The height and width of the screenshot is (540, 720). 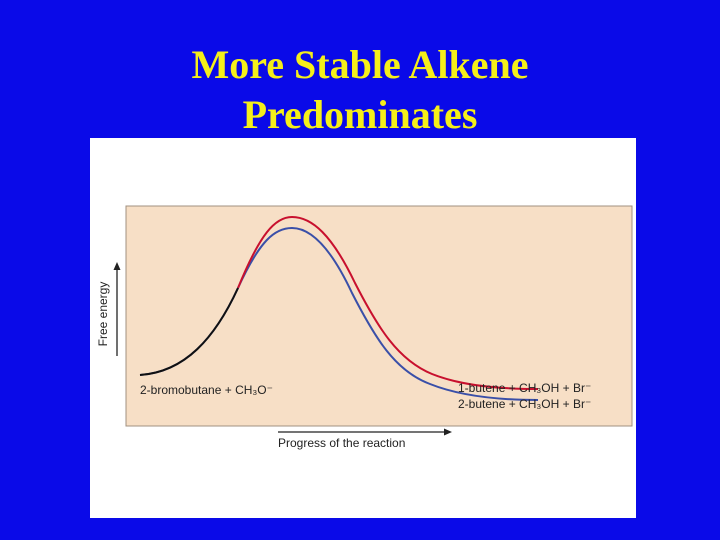 I want to click on curve-1-butene, so click(x=388, y=302).